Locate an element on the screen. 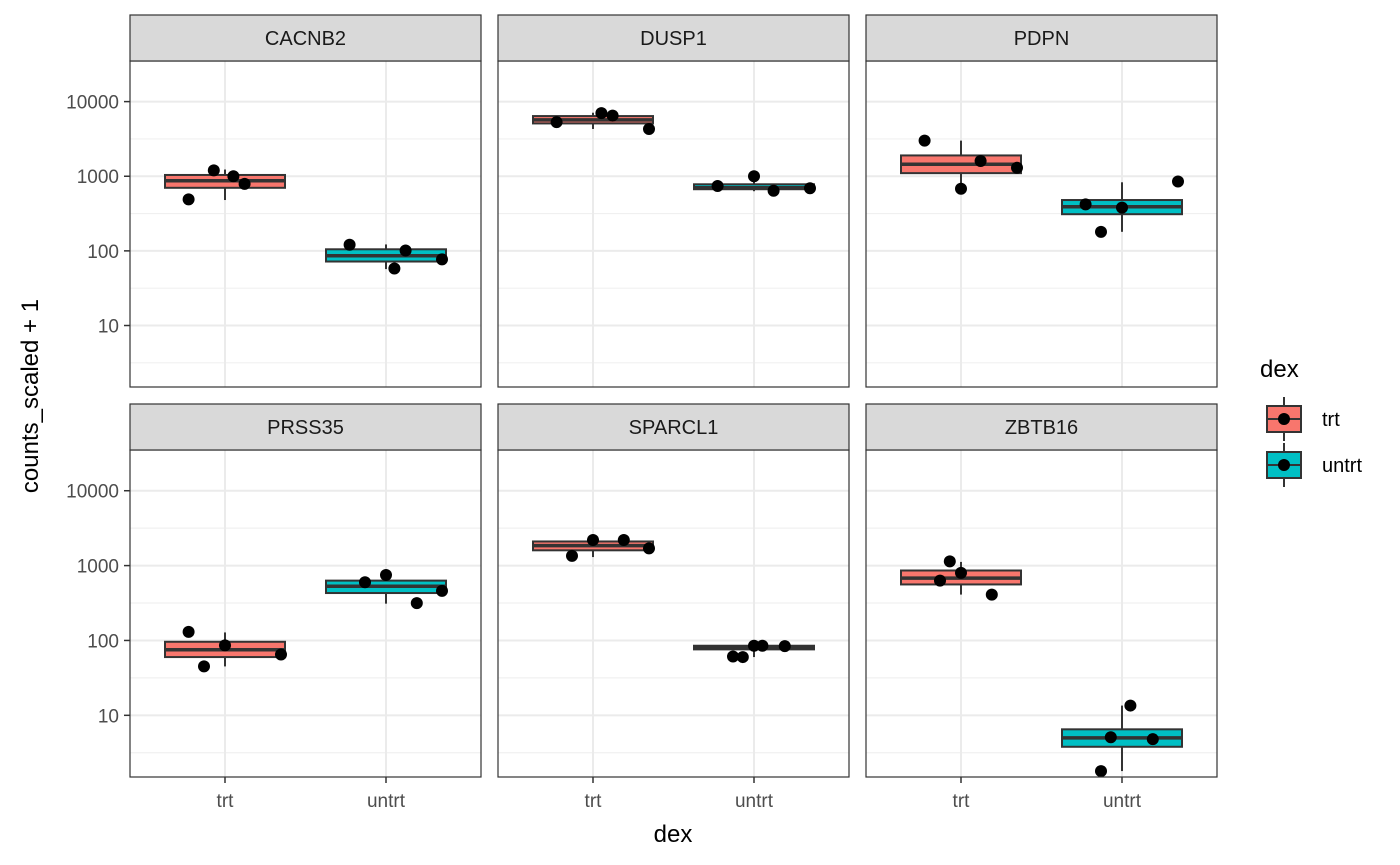  legend-label: trt is located at coordinates (1331, 420).